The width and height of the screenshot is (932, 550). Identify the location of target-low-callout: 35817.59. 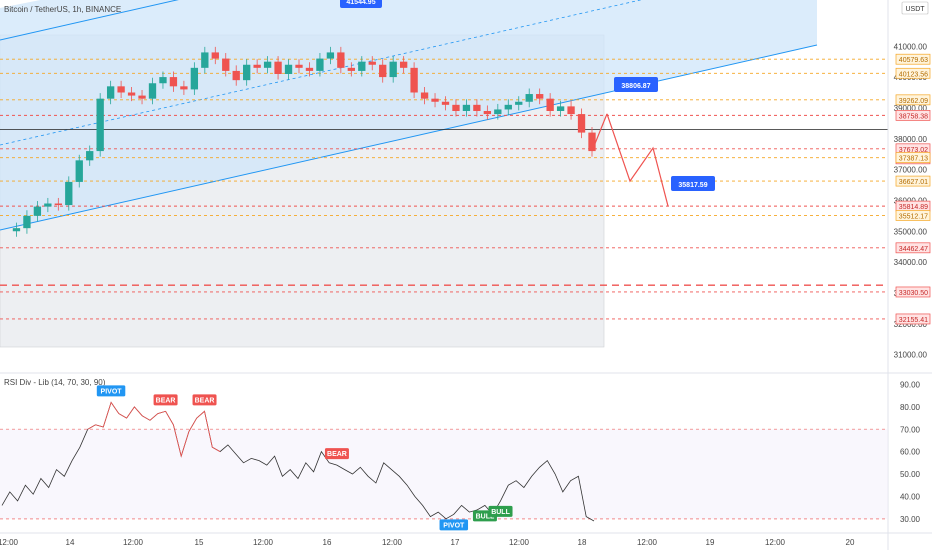
(693, 183).